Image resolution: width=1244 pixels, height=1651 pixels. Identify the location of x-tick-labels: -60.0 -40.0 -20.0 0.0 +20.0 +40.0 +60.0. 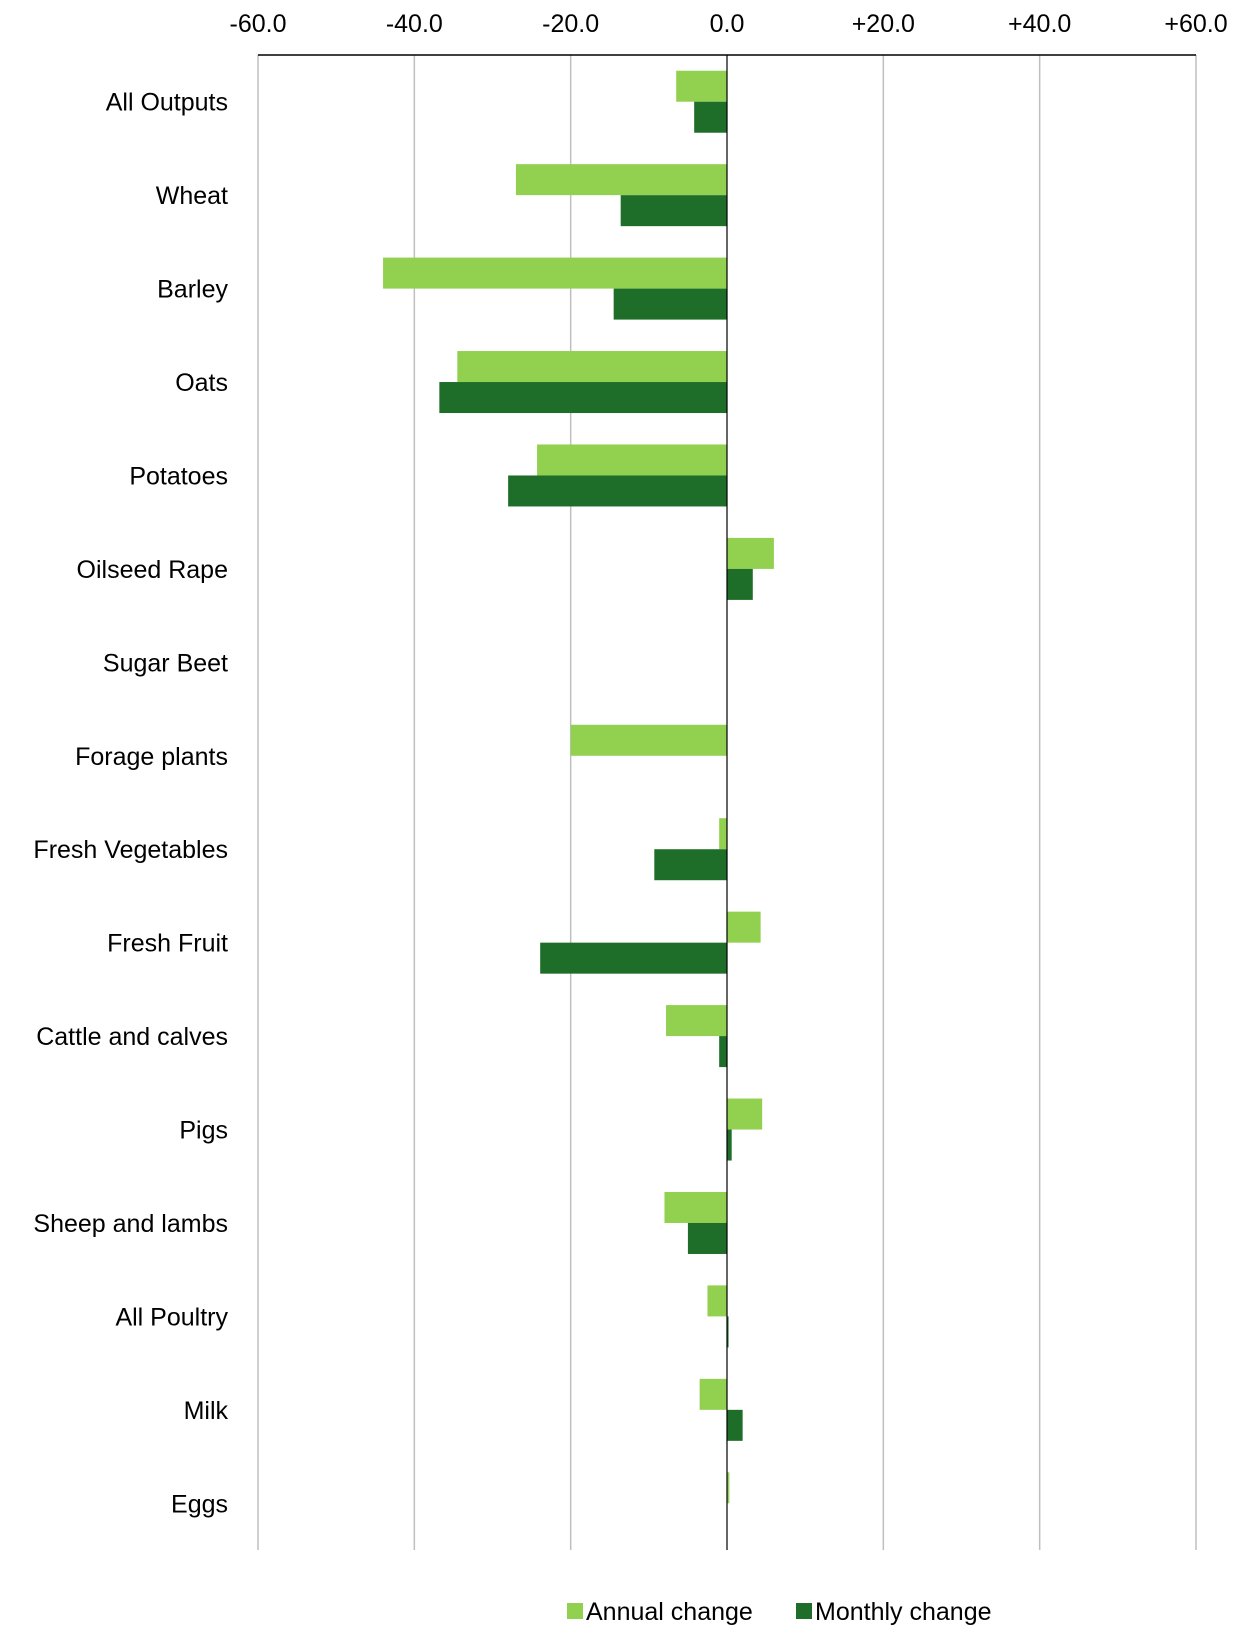
(729, 24).